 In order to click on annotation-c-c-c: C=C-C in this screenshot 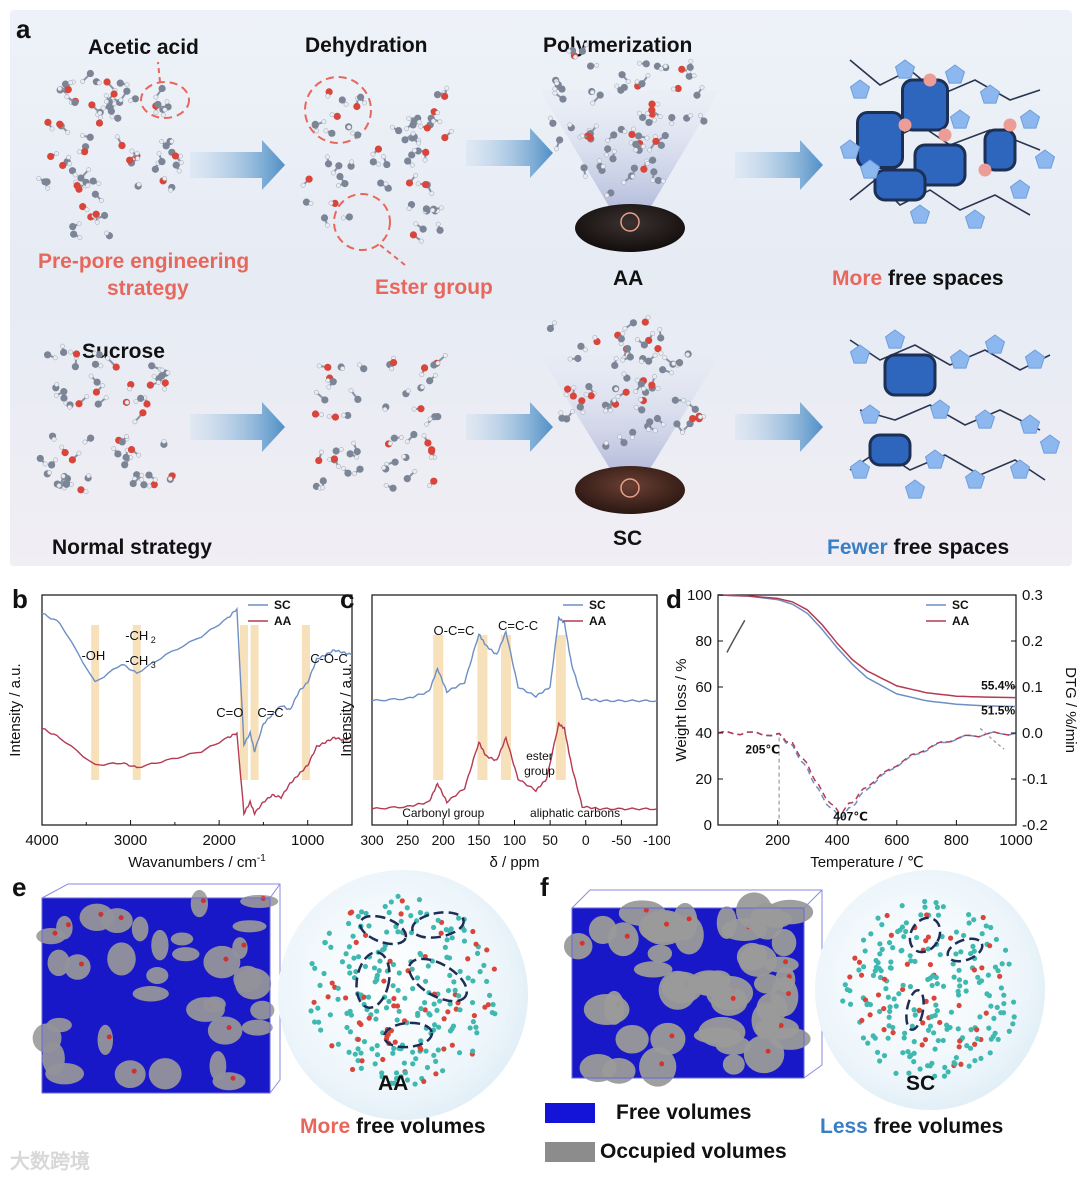, I will do `click(518, 625)`.